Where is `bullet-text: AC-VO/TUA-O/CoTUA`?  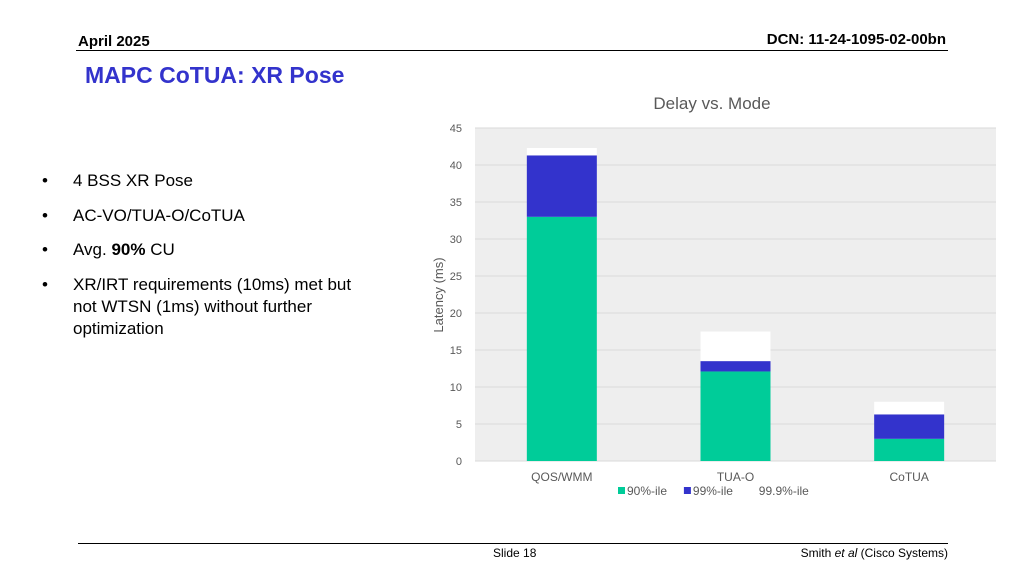 bullet-text: AC-VO/TUA-O/CoTUA is located at coordinates (159, 215).